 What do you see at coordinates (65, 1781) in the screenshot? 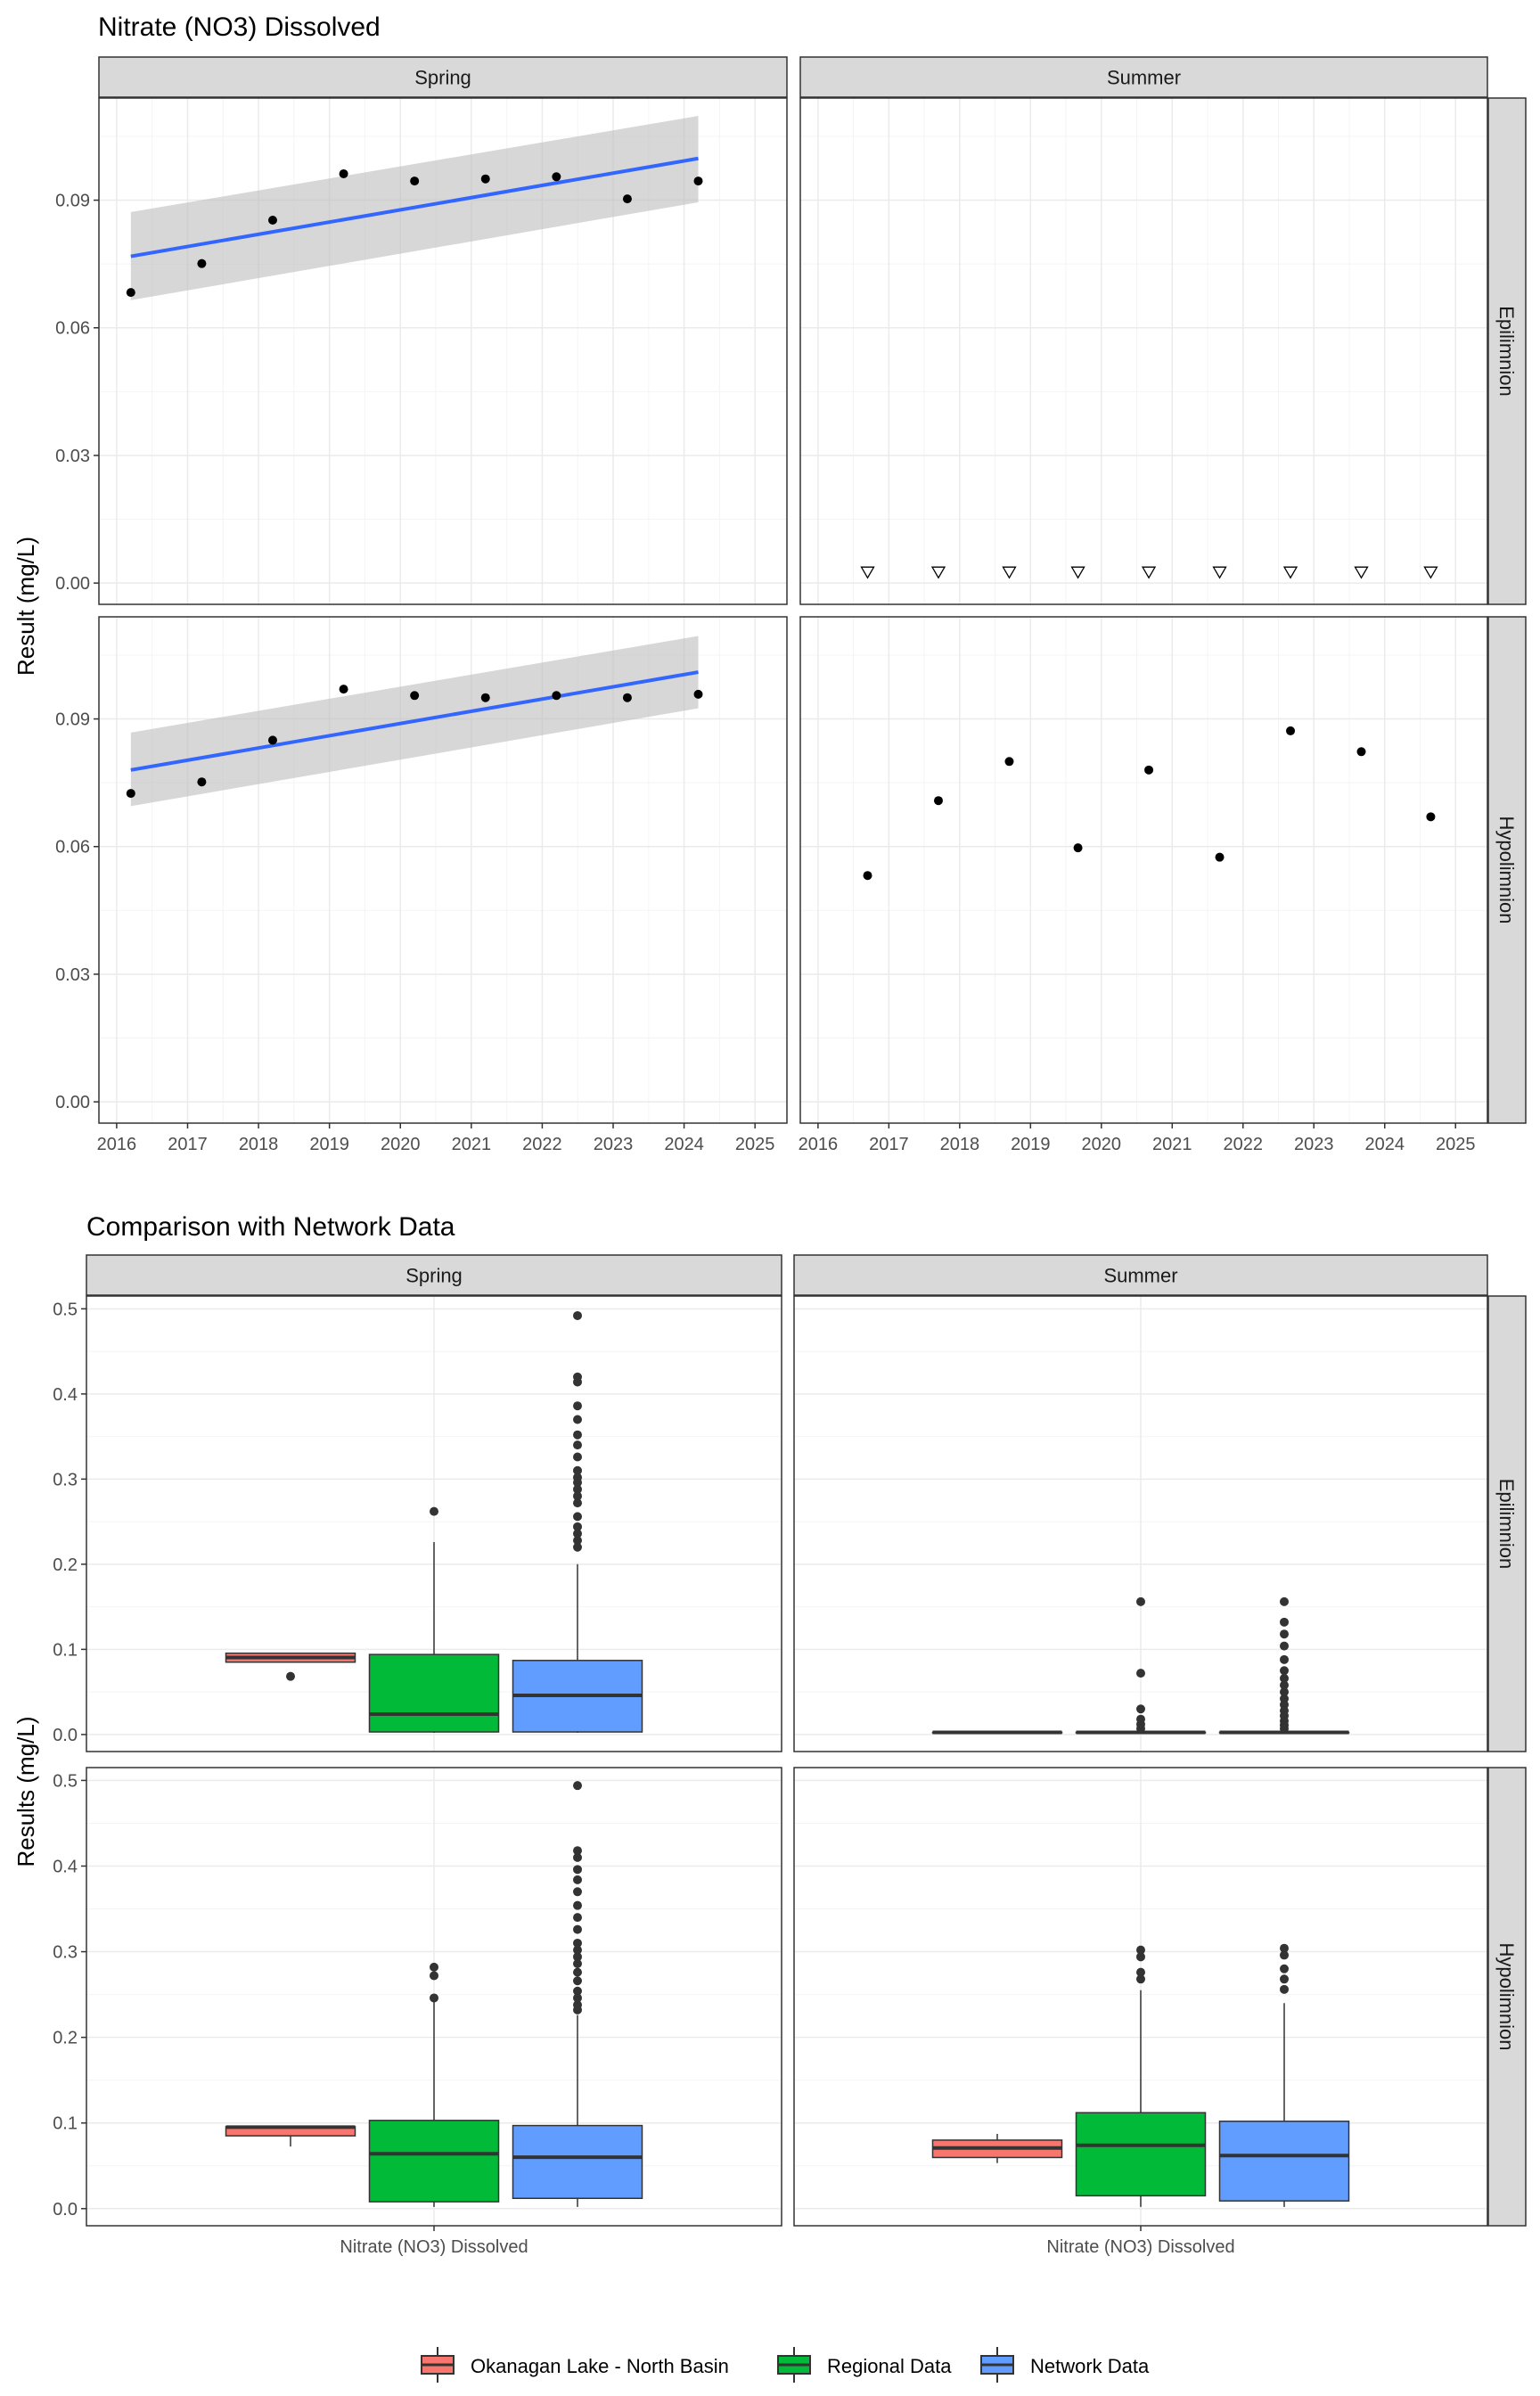
I see `y-tick-label: 0.5` at bounding box center [65, 1781].